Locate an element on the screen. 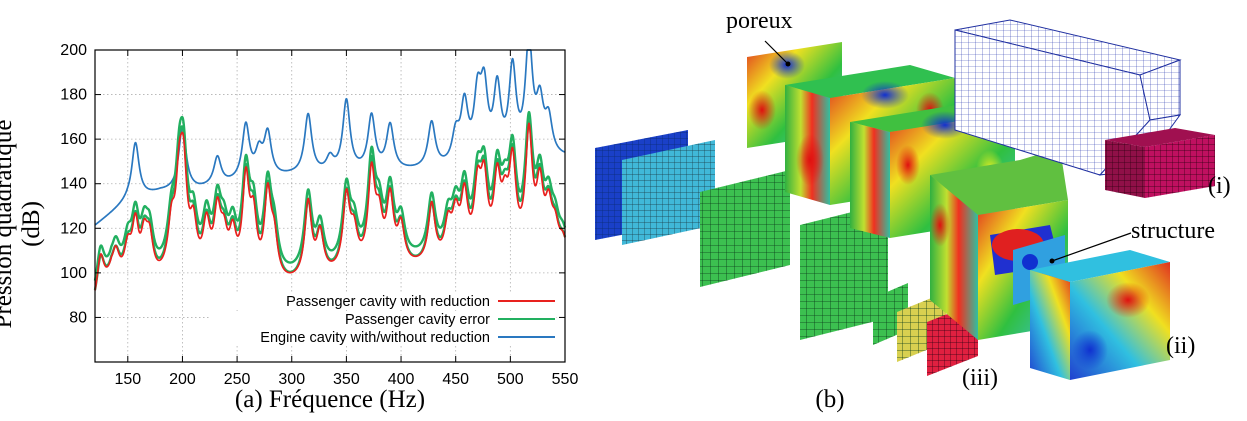 The height and width of the screenshot is (421, 1247). poreux-pointer is located at coordinates (776, 52).